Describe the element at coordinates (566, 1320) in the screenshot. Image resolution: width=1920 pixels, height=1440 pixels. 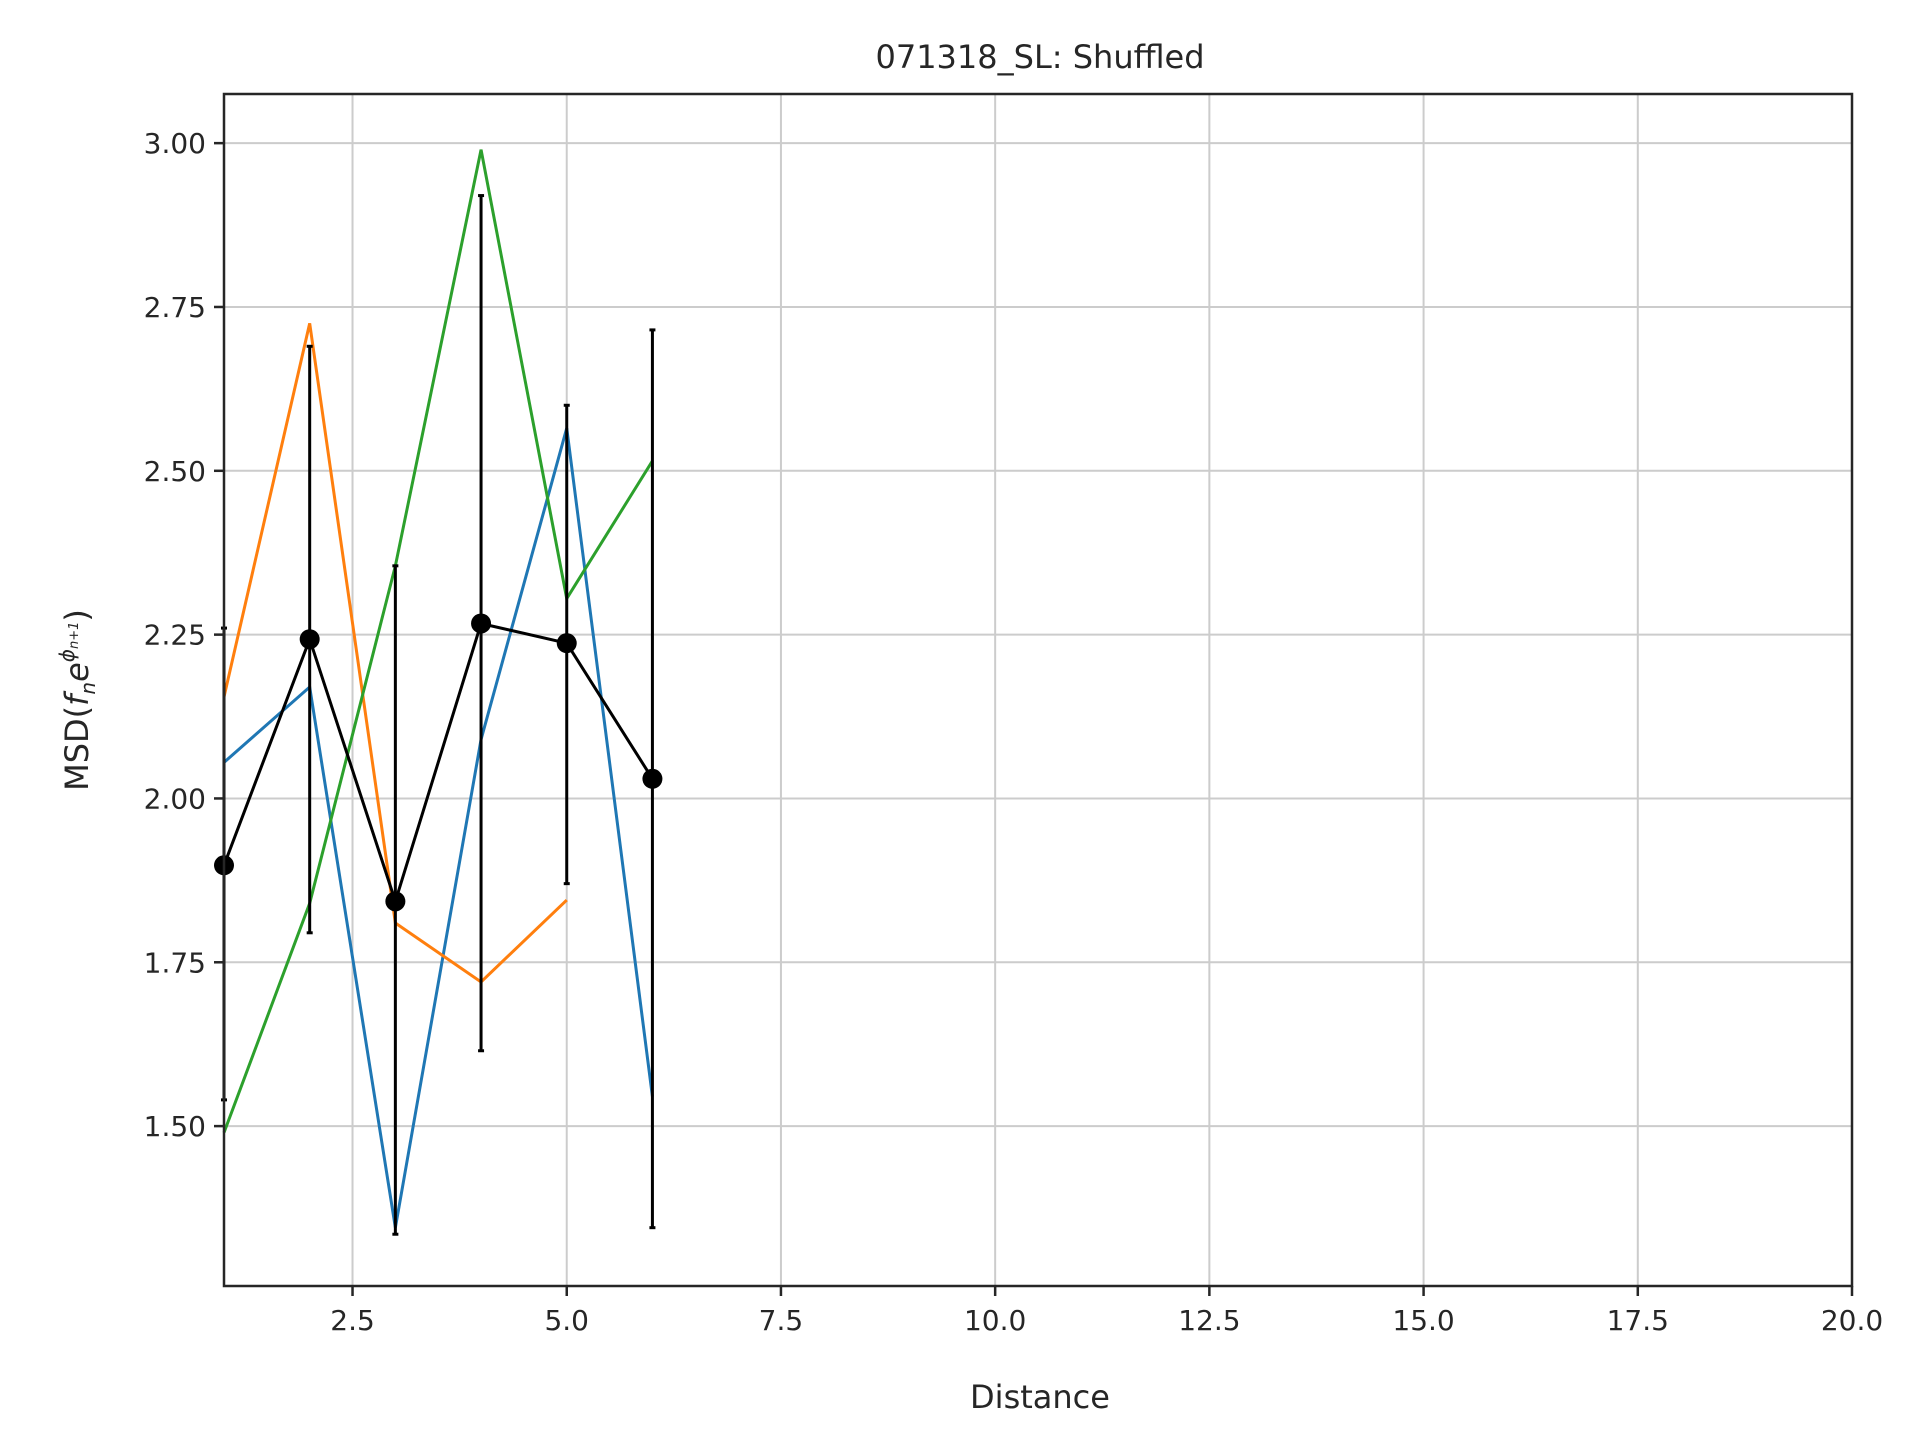
I see `x-tick-label: 5.0` at that location.